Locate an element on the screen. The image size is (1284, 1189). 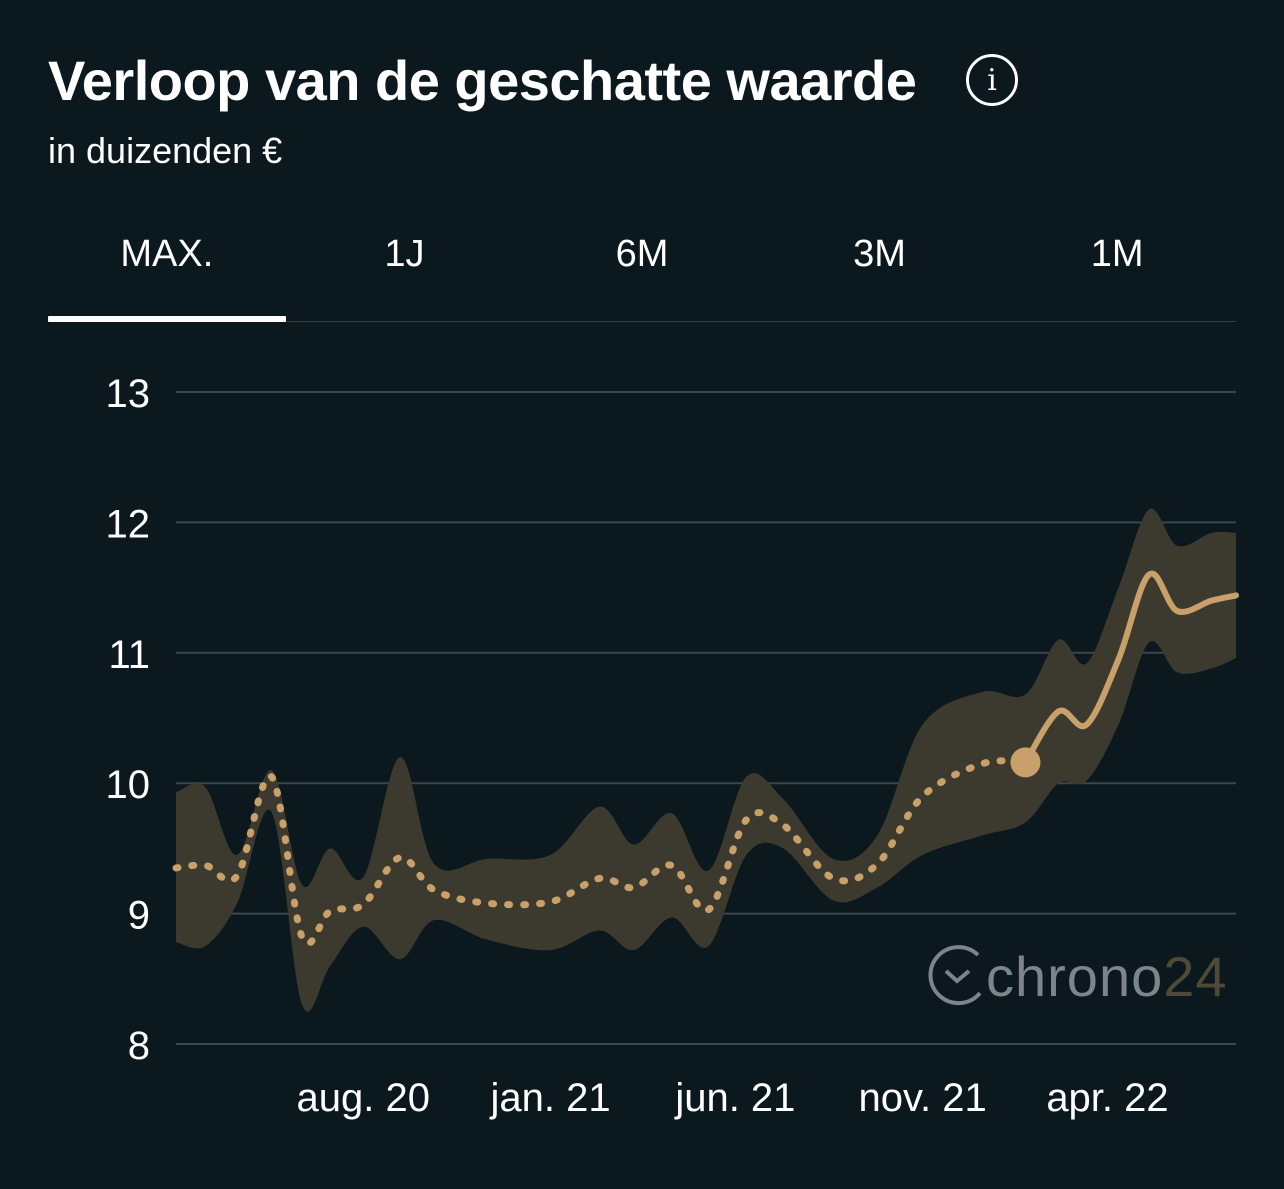
y-tick-label: 9 is located at coordinates (139, 916).